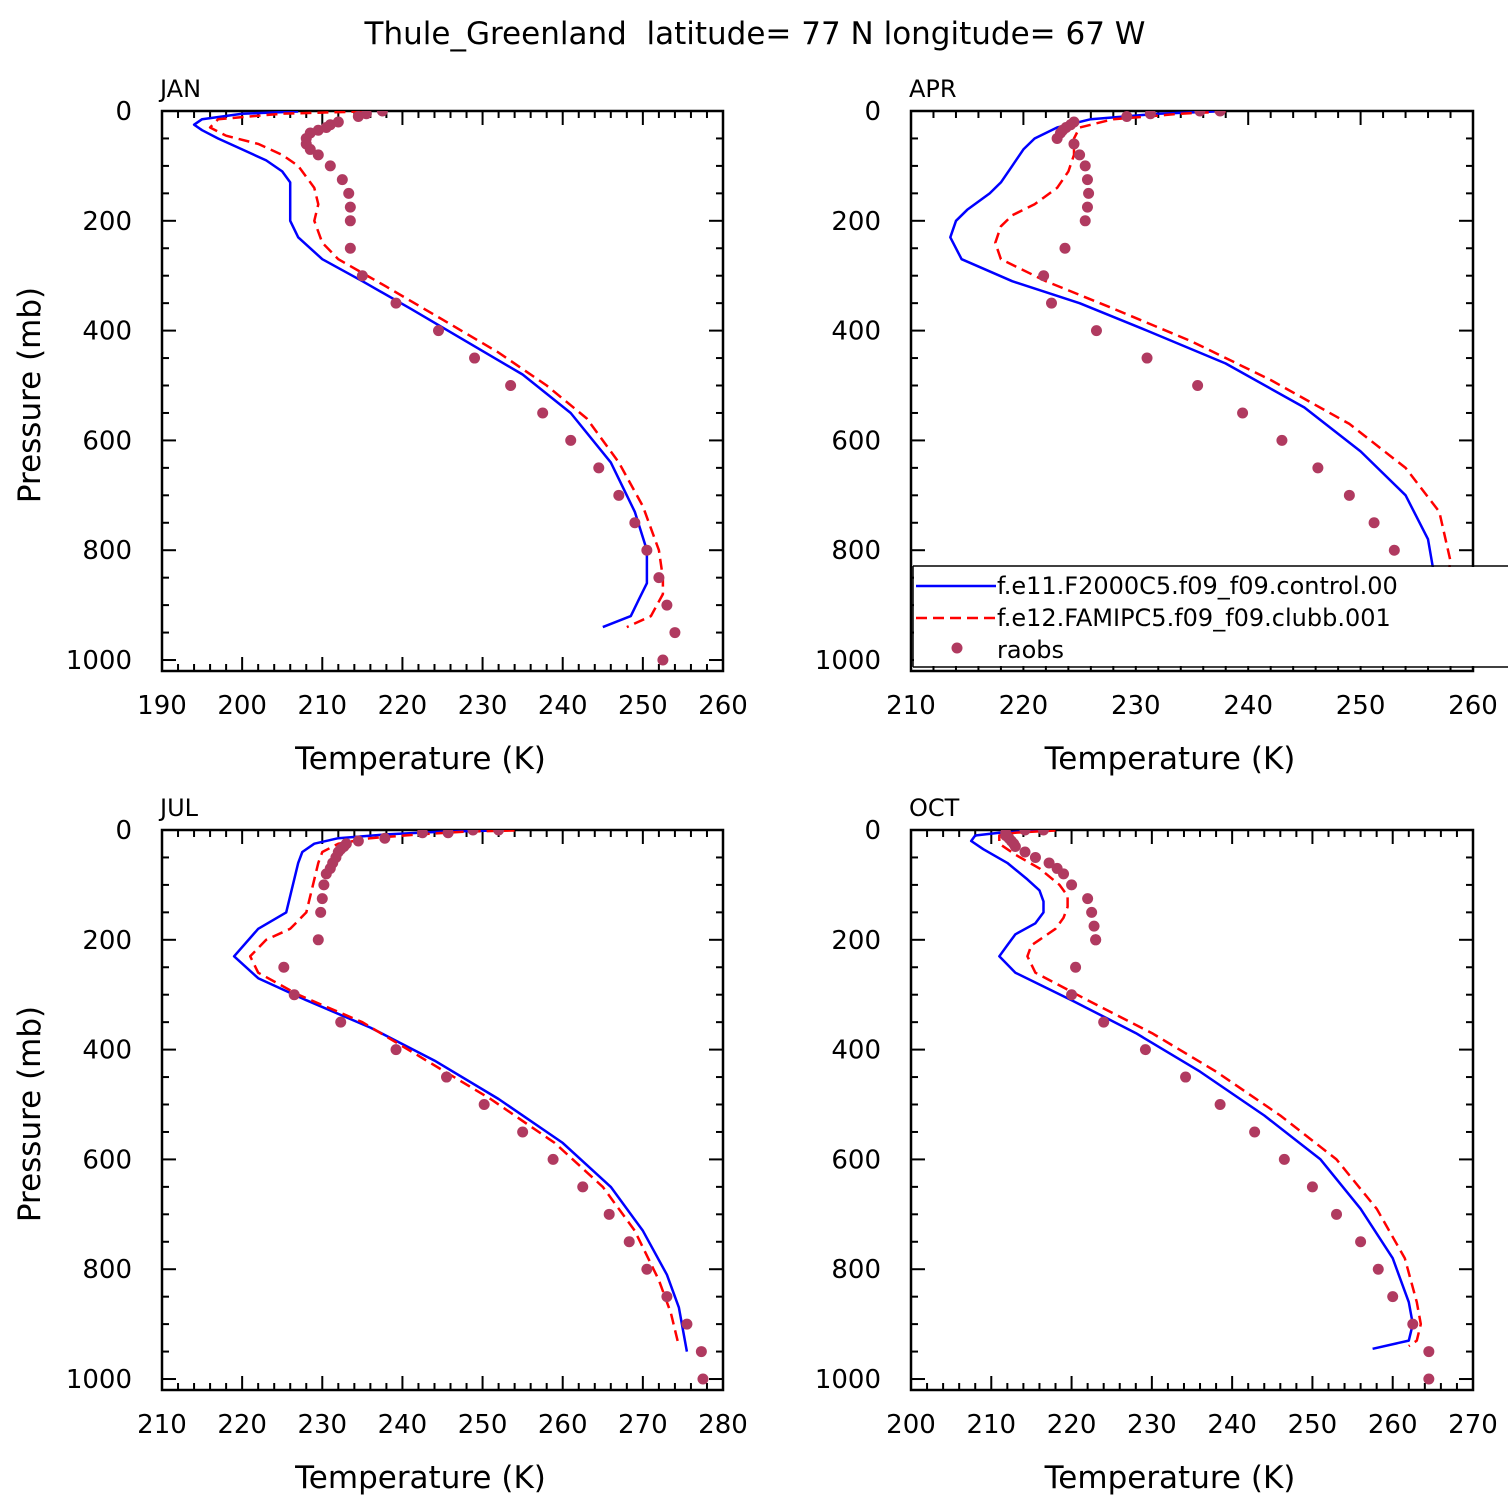 This screenshot has height=1510, width=1510. I want to click on x-tick-label: 260, so click(1473, 706).